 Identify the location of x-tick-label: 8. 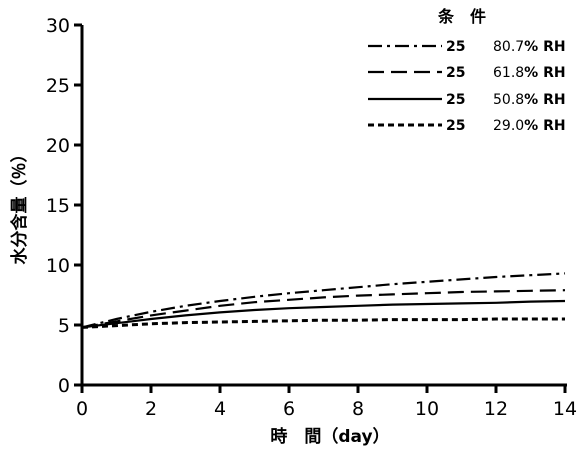
(358, 409).